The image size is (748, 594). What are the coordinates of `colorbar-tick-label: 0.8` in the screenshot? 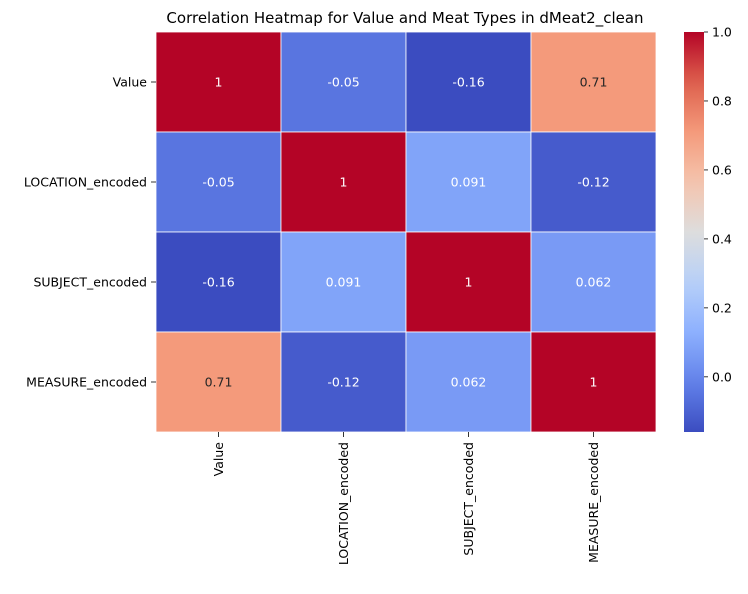 It's located at (722, 100).